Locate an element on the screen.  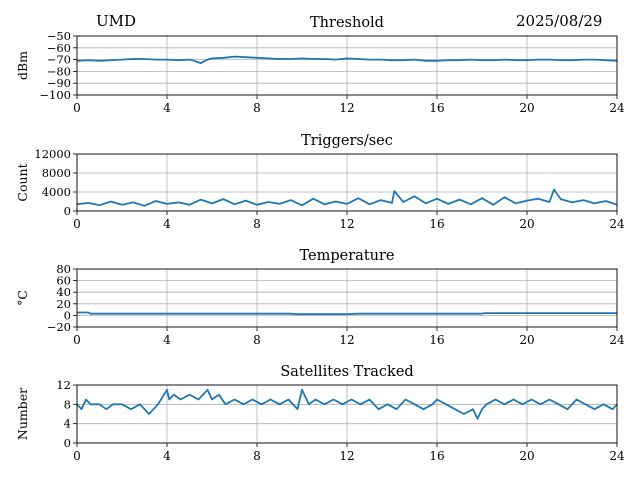
y-tick-label: 4 is located at coordinates (67, 424).